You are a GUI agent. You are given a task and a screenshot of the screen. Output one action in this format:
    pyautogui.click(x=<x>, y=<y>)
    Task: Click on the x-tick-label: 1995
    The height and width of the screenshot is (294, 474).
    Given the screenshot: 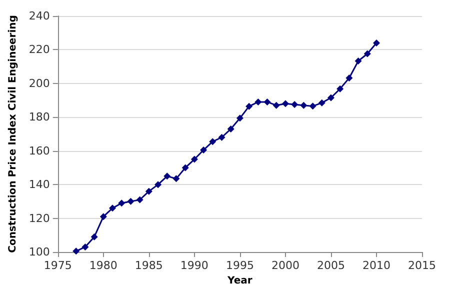 What is the action you would take?
    pyautogui.click(x=240, y=265)
    